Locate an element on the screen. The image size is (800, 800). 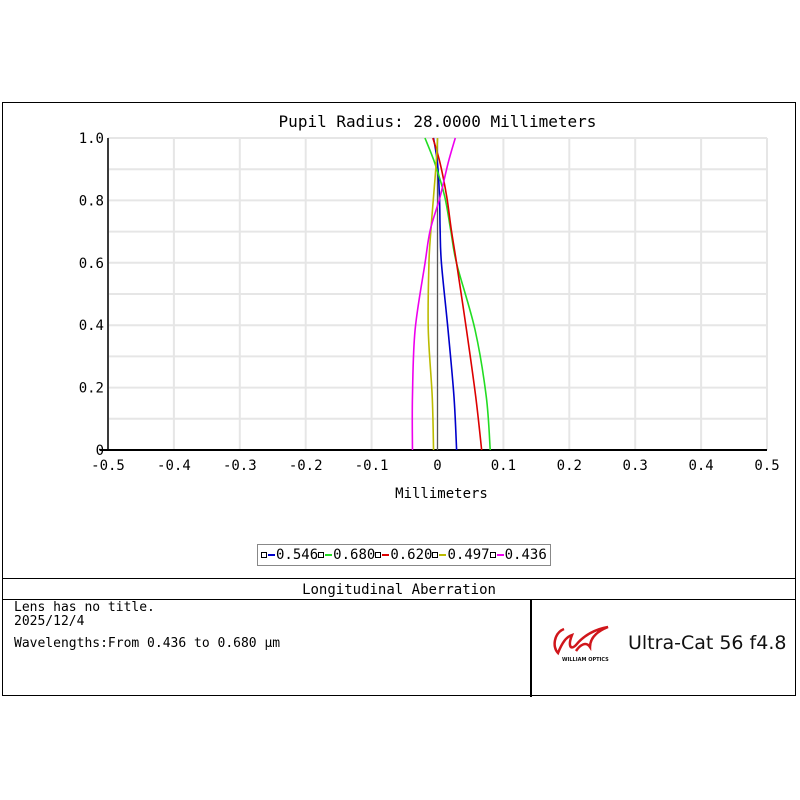
y-tick-label: 0.8 is located at coordinates (91, 201).